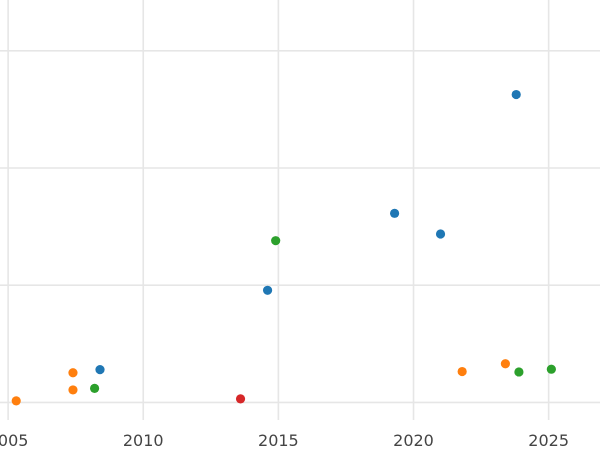  I want to click on x-tick-label: 2020, so click(413, 440).